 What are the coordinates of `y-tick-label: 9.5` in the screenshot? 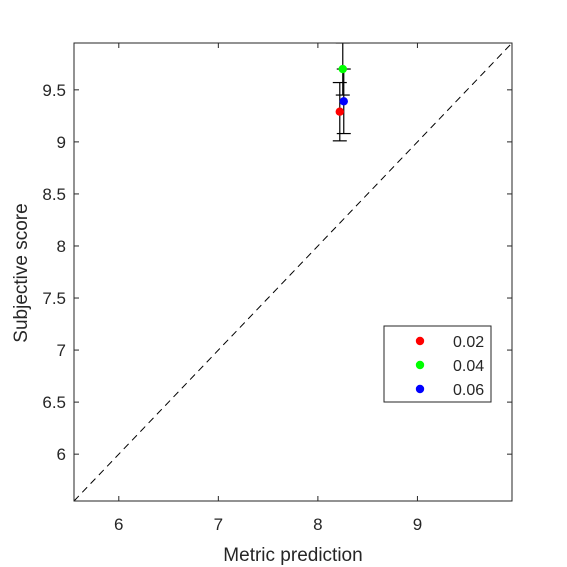 It's located at (54, 90).